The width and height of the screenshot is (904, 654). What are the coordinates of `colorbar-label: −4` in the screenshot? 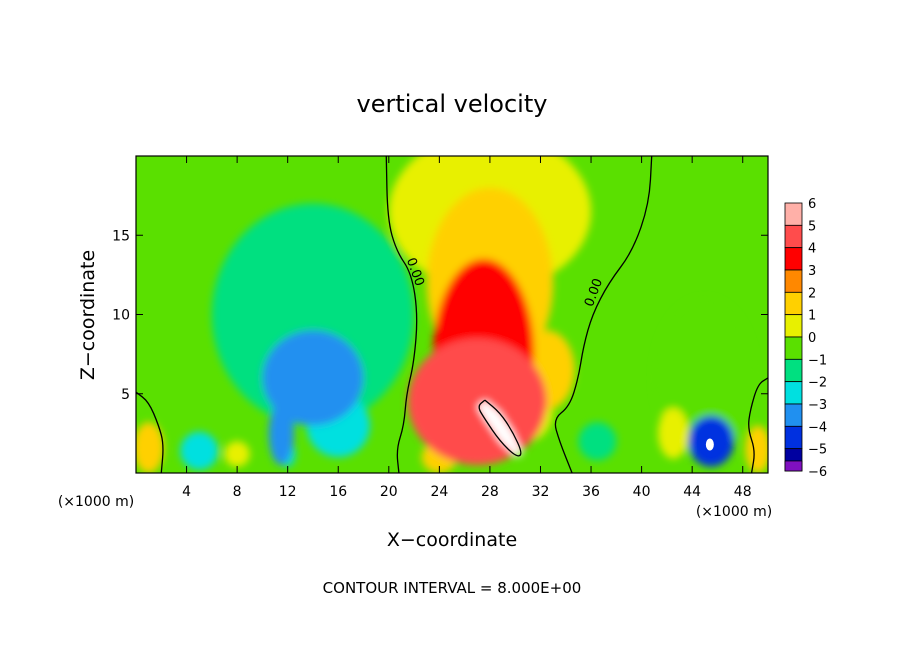 It's located at (817, 427).